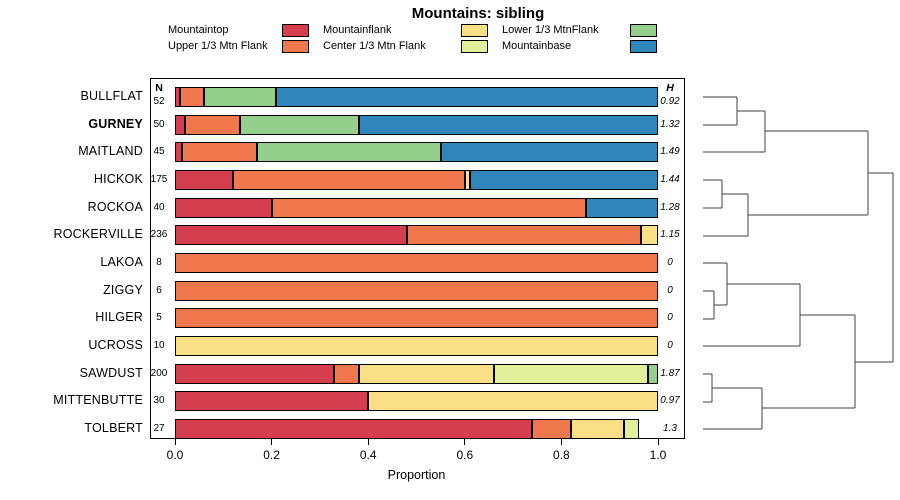  What do you see at coordinates (119, 317) in the screenshot?
I see `row-label: HILGER` at bounding box center [119, 317].